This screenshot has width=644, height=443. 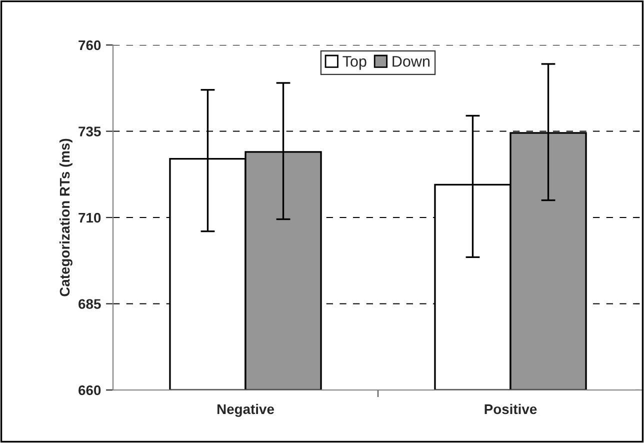 What do you see at coordinates (411, 61) in the screenshot?
I see `legend-label: Down` at bounding box center [411, 61].